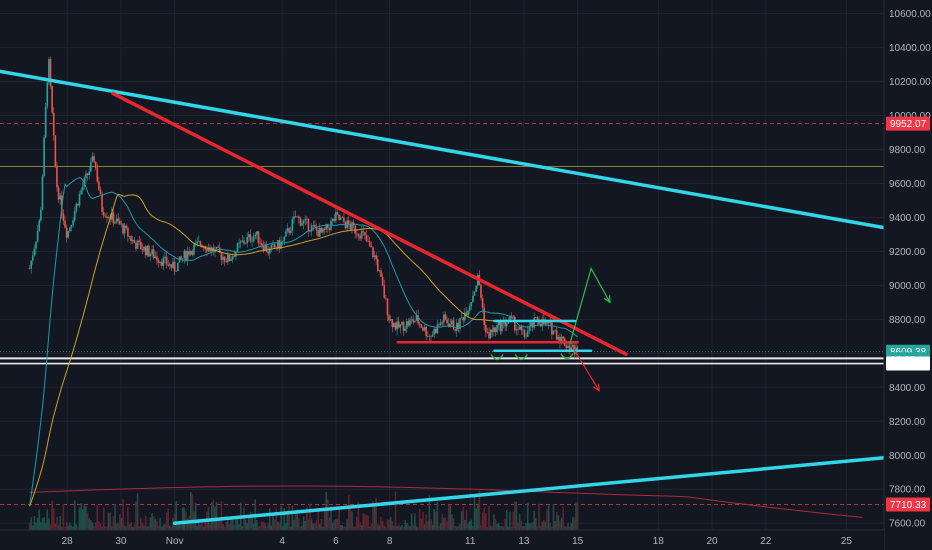 Image resolution: width=932 pixels, height=550 pixels. I want to click on price-tick-label: 10200.00, so click(910, 82).